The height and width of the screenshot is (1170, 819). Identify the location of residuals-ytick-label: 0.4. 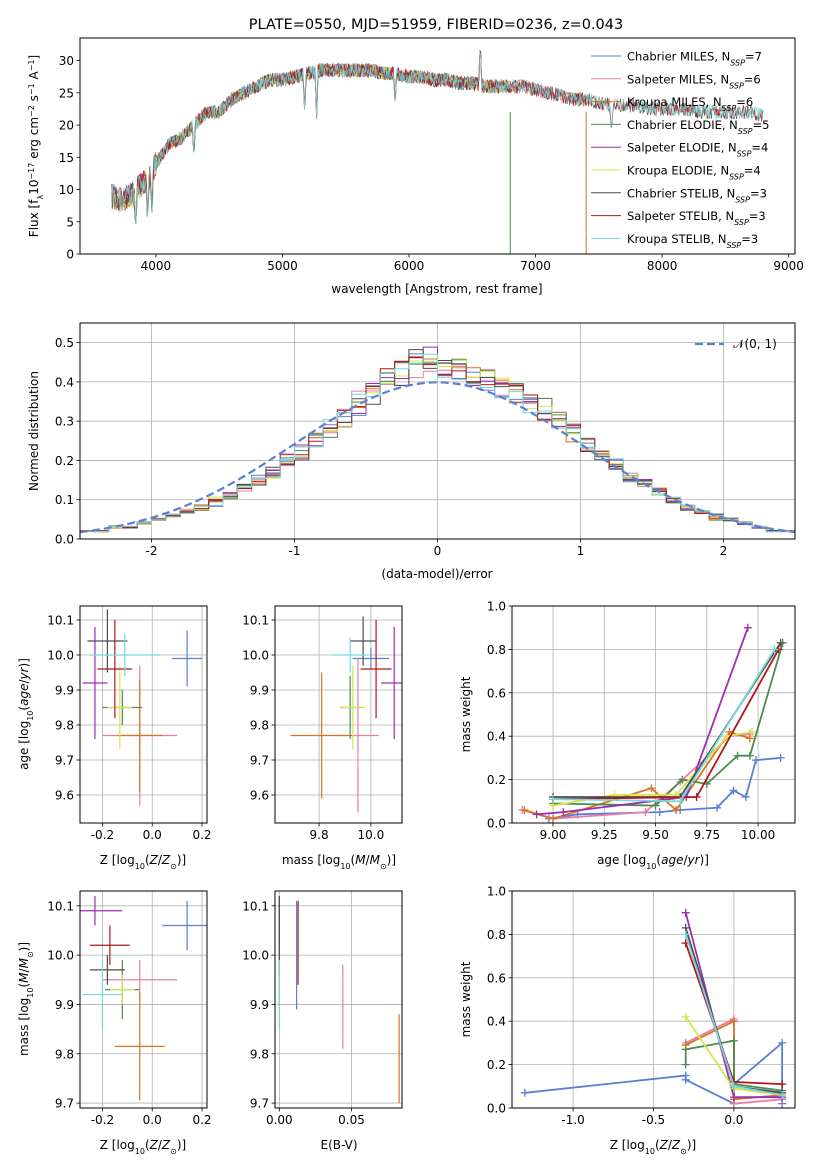
(64, 382).